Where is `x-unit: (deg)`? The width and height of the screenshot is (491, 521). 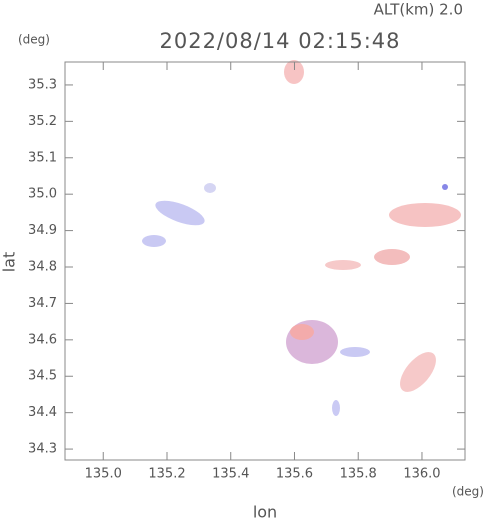 x-unit: (deg) is located at coordinates (468, 492).